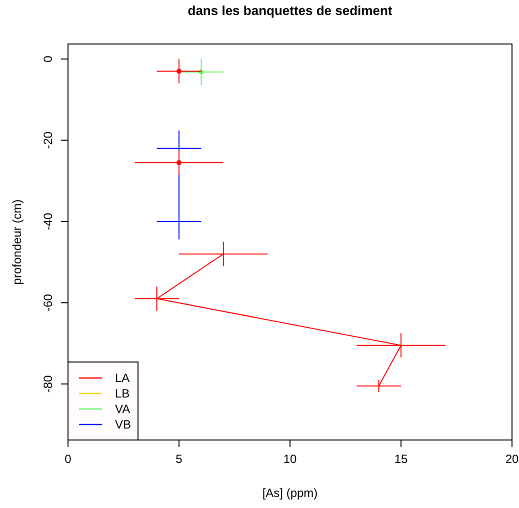  Describe the element at coordinates (122, 409) in the screenshot. I see `legend-label: VA` at that location.